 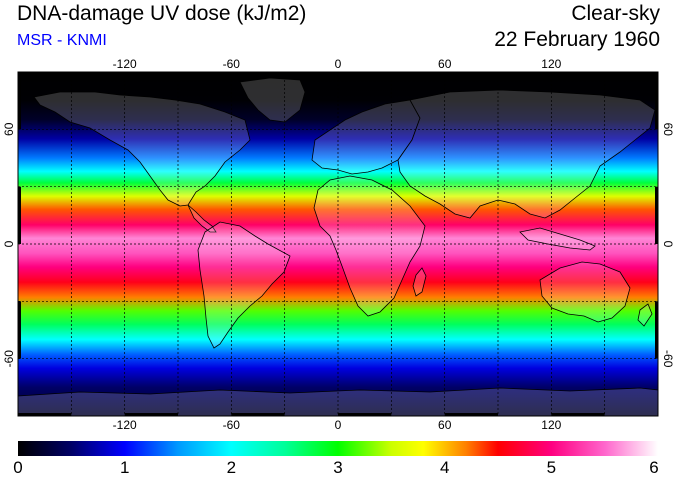 I want to click on lat-tick-left-3: -60, so click(x=9, y=359).